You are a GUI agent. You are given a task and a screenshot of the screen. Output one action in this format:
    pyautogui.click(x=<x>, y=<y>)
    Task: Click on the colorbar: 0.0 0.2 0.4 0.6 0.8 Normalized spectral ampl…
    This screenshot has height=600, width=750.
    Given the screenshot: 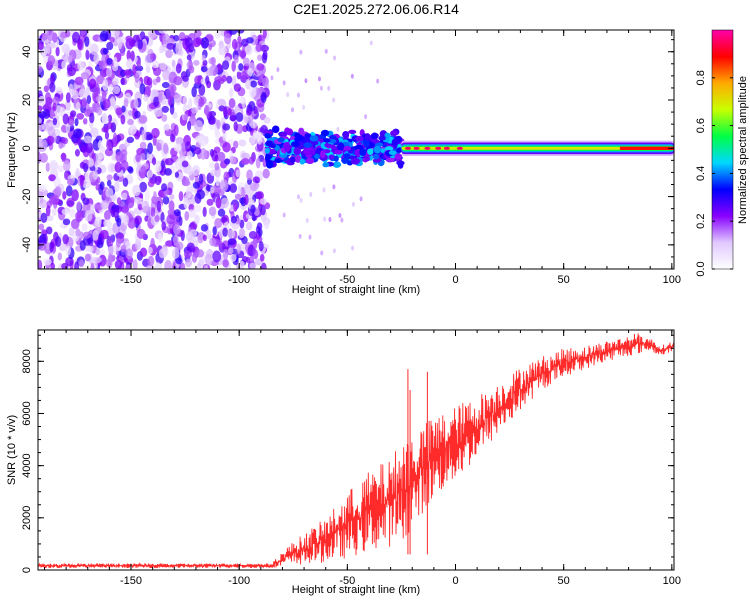 What is the action you would take?
    pyautogui.click(x=722, y=153)
    